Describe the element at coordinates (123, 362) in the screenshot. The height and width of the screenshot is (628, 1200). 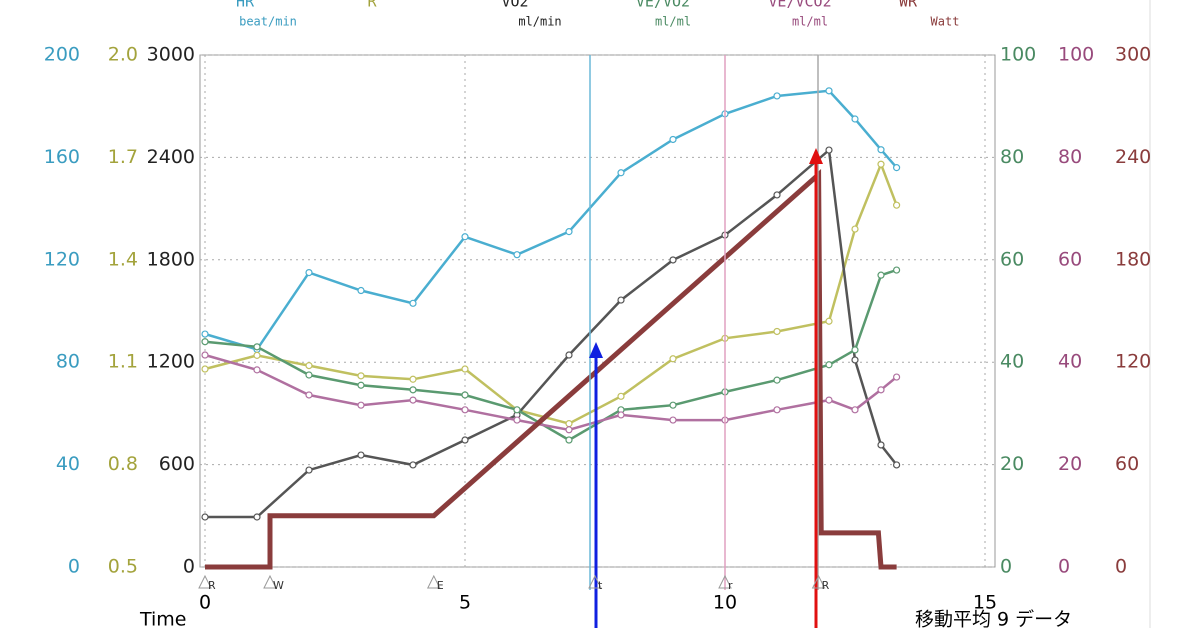
I see `y-tick-label: 1.1` at that location.